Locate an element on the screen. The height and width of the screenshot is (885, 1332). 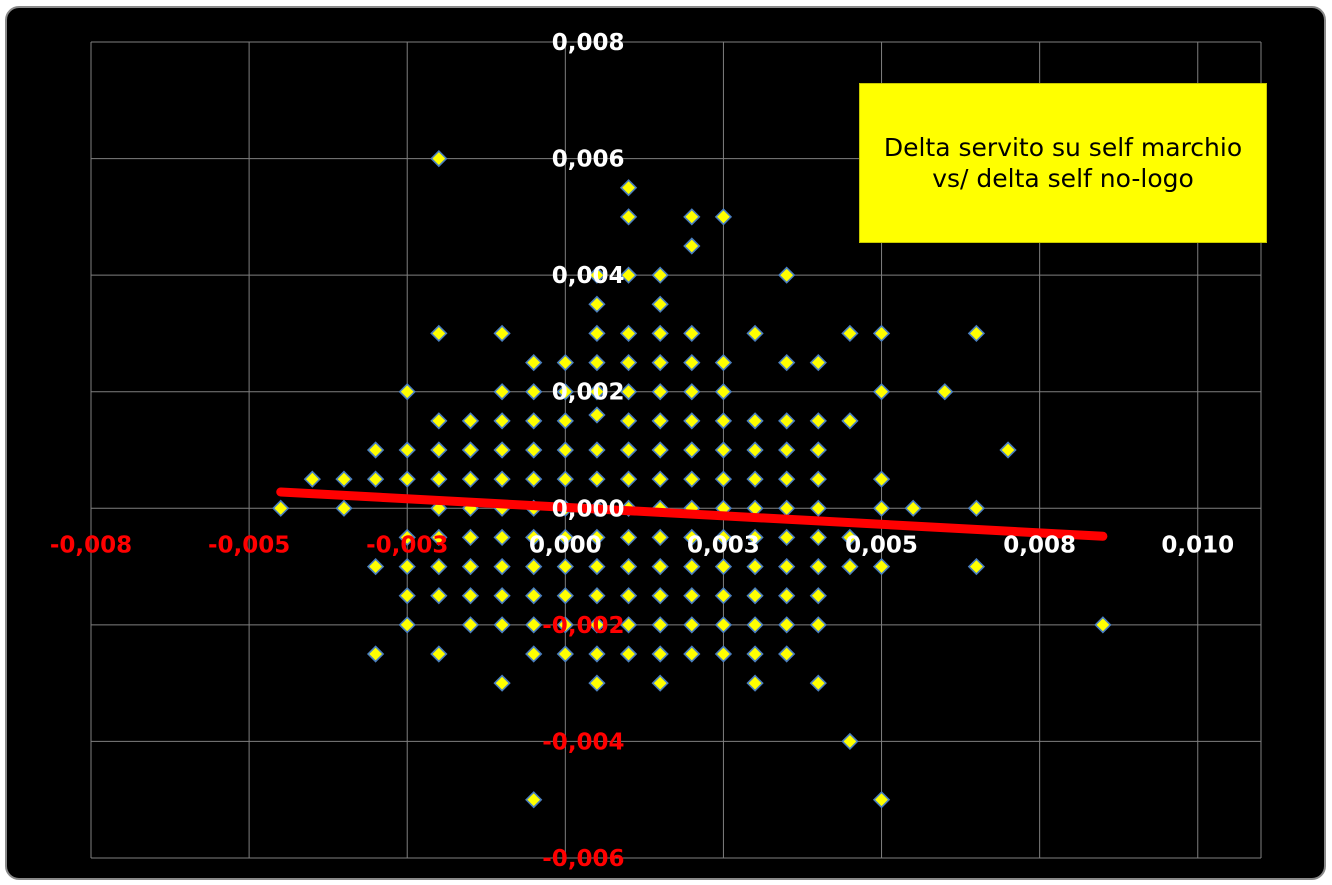
x-tick-label: -0,008 is located at coordinates (91, 545).